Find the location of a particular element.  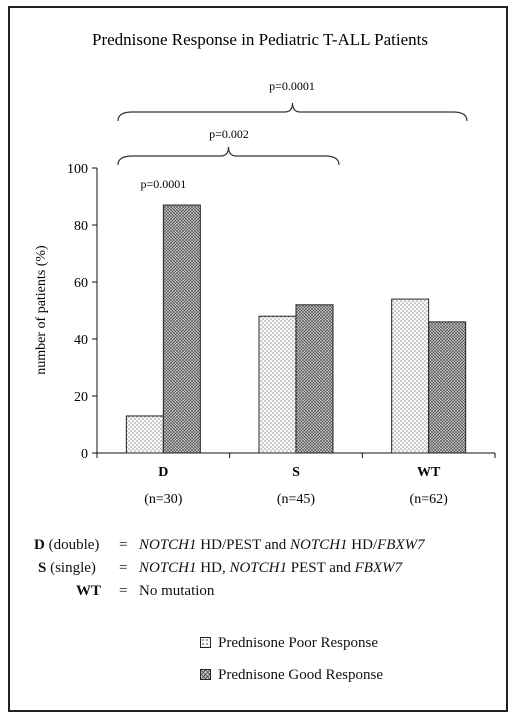

definition-value-part: No mutation is located at coordinates (177, 591).